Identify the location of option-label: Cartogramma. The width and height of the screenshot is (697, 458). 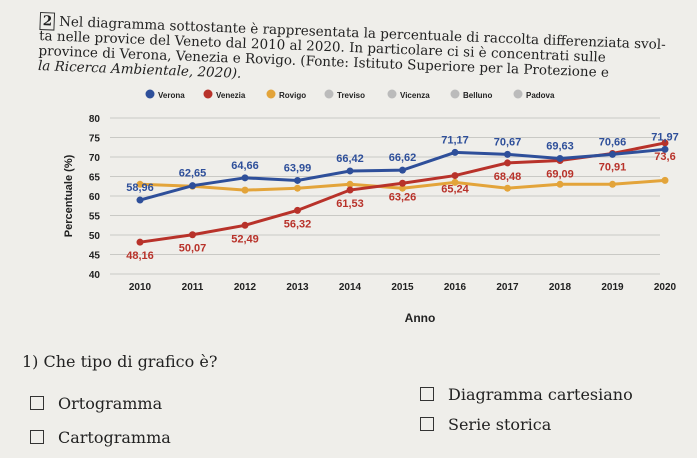
(114, 437).